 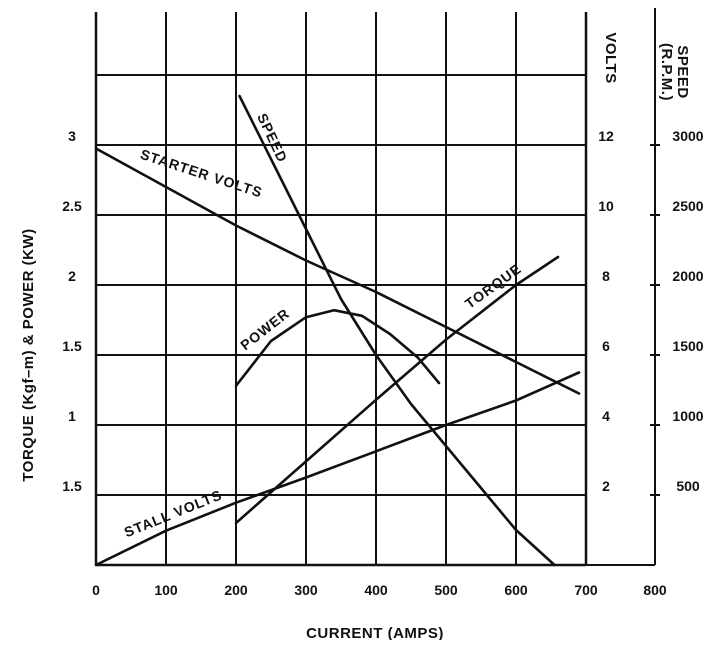 What do you see at coordinates (96, 590) in the screenshot?
I see `x-tick-label: 0` at bounding box center [96, 590].